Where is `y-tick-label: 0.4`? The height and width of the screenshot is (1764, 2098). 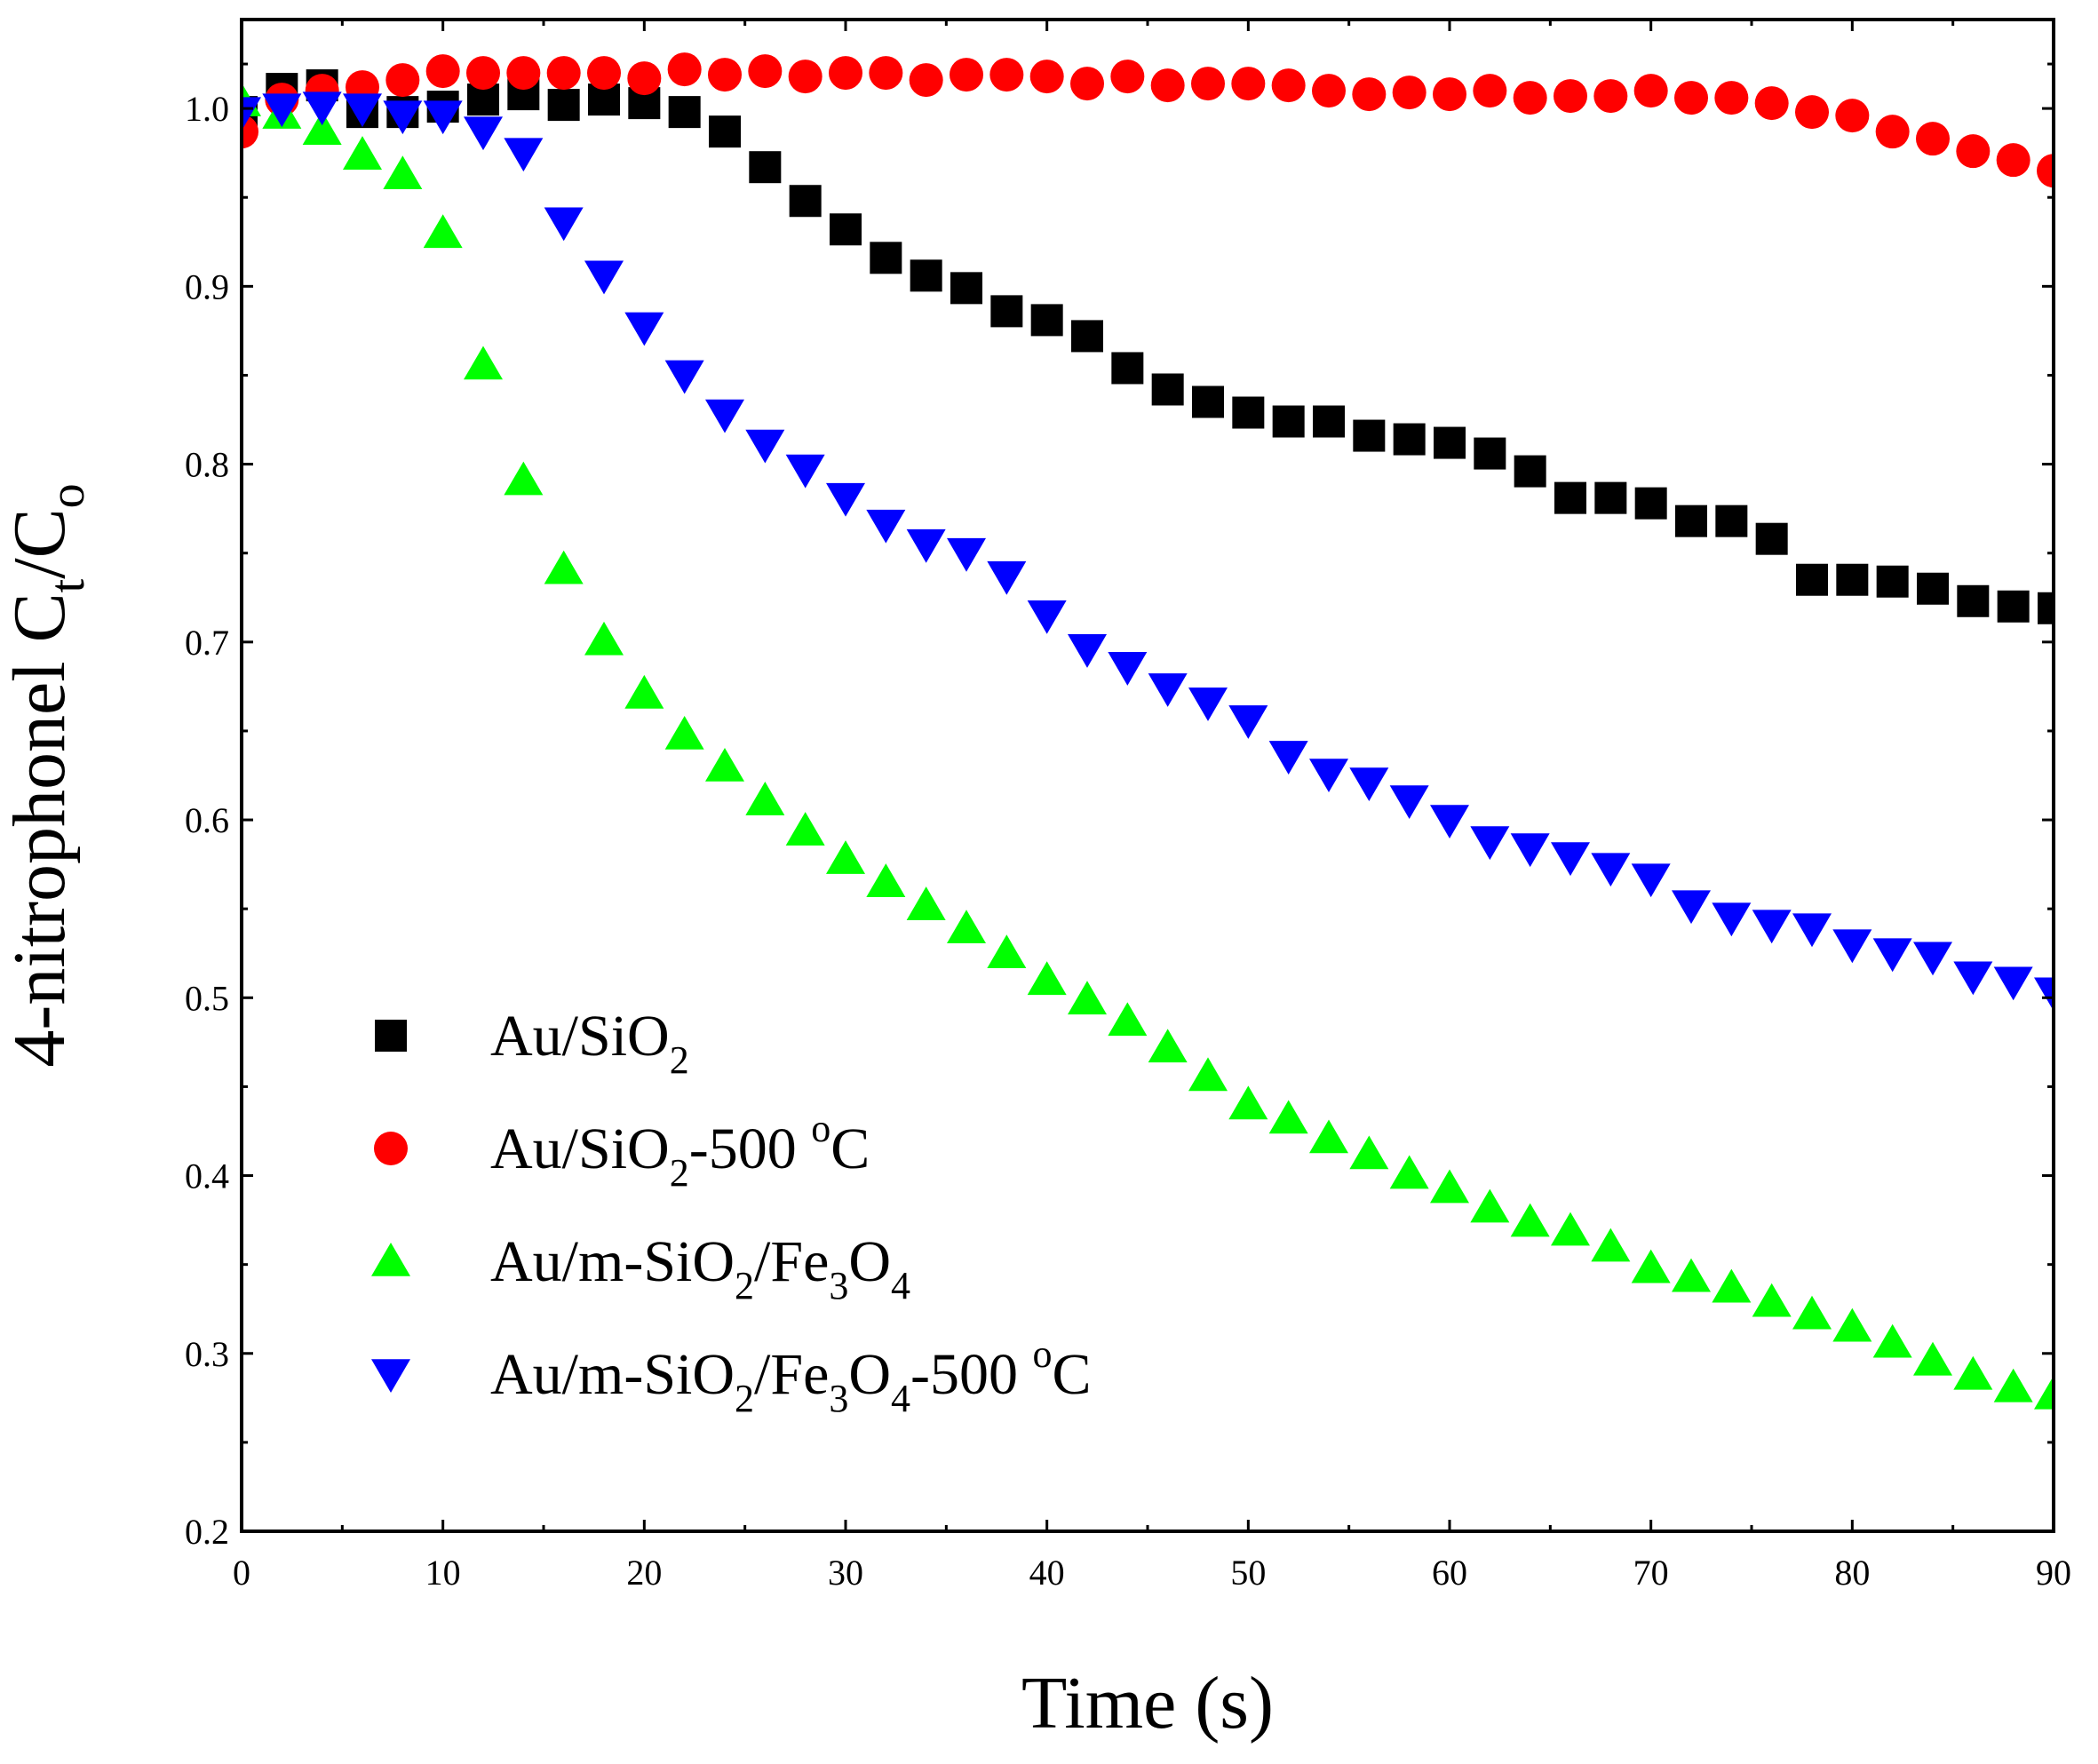
y-tick-label: 0.4 is located at coordinates (207, 1176).